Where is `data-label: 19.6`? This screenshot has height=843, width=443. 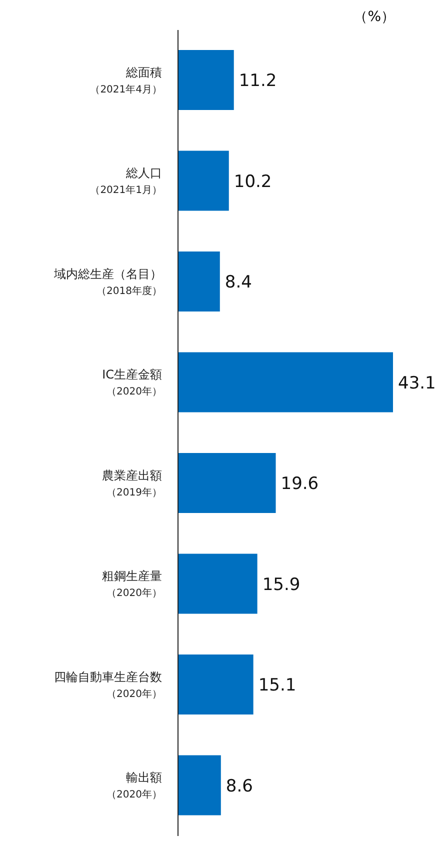 data-label: 19.6 is located at coordinates (299, 484).